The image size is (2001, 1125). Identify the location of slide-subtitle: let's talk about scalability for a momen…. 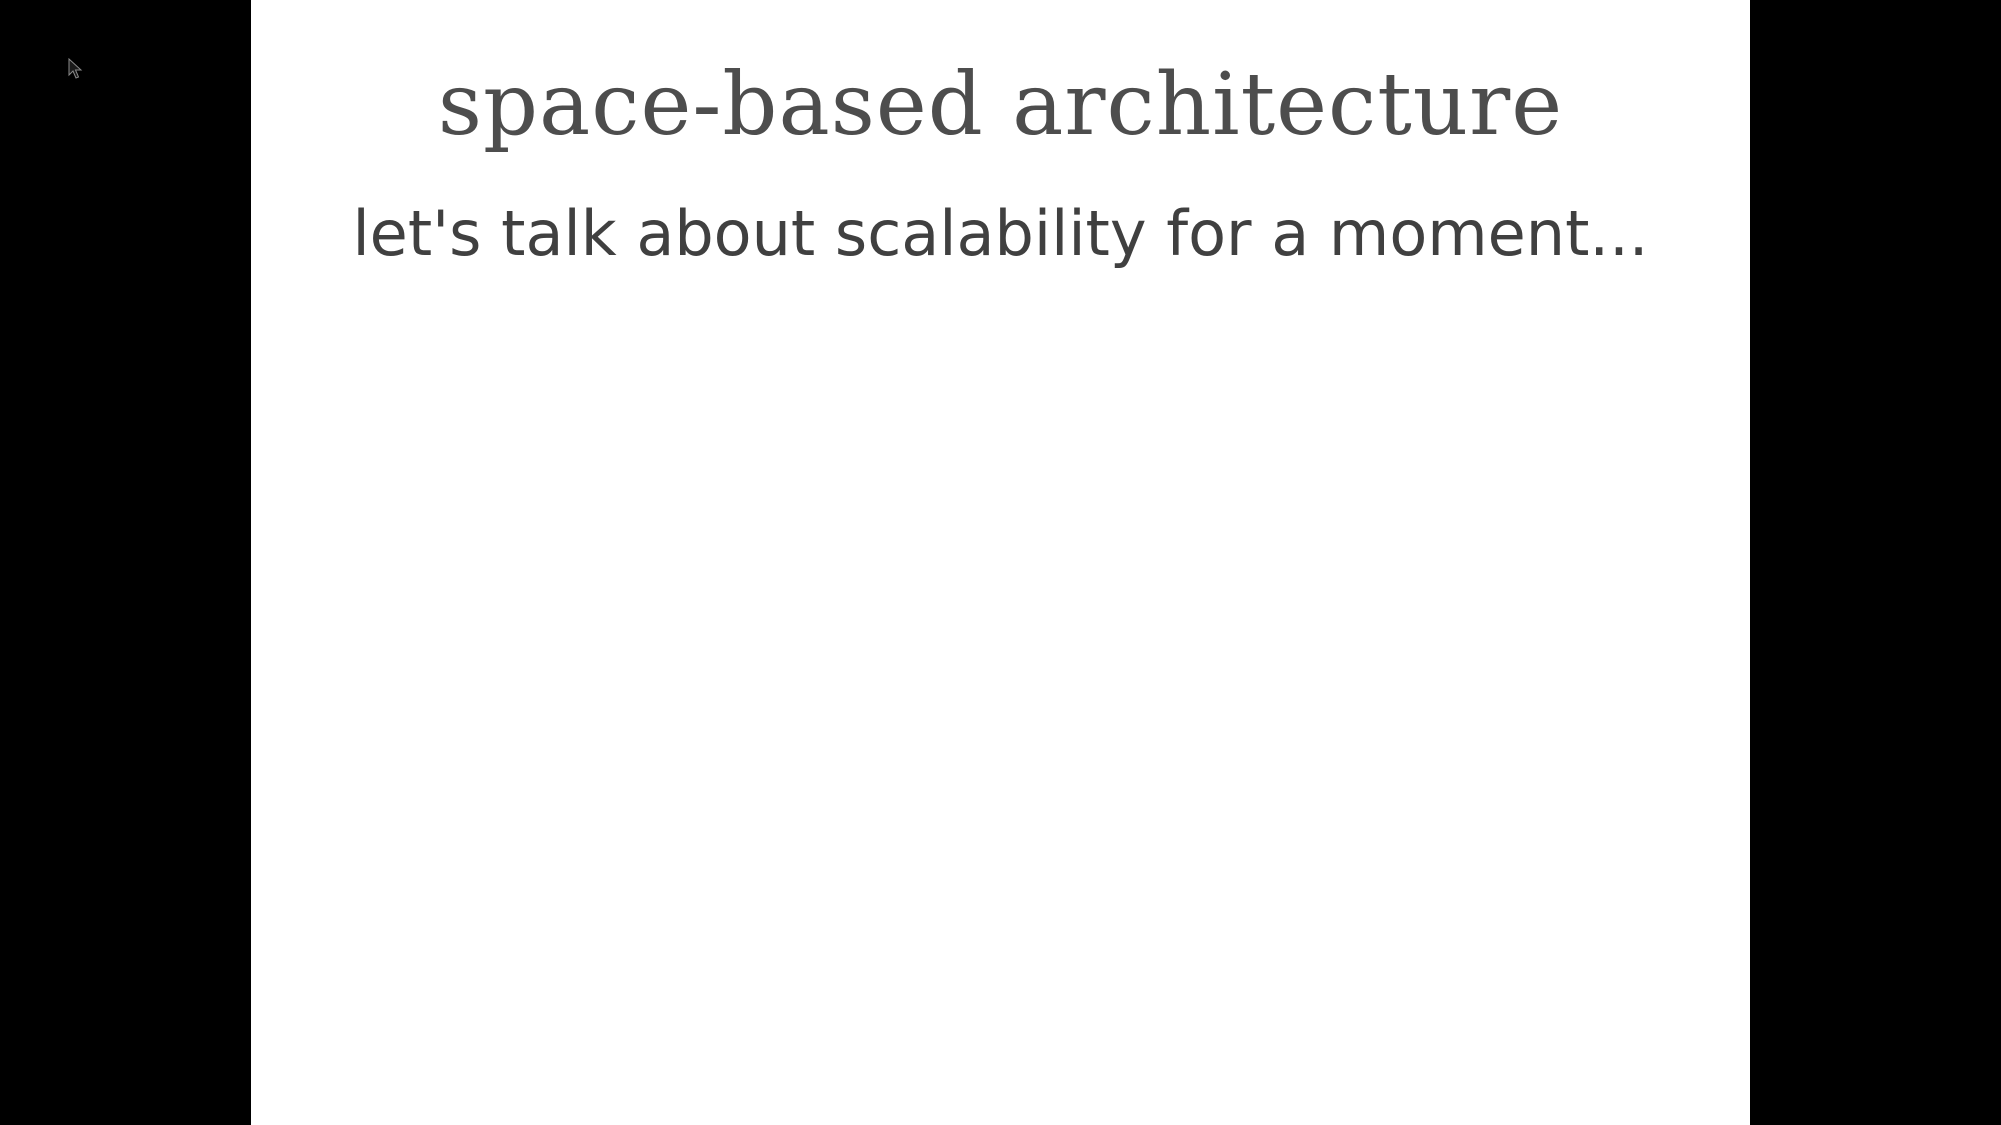
(1000, 233).